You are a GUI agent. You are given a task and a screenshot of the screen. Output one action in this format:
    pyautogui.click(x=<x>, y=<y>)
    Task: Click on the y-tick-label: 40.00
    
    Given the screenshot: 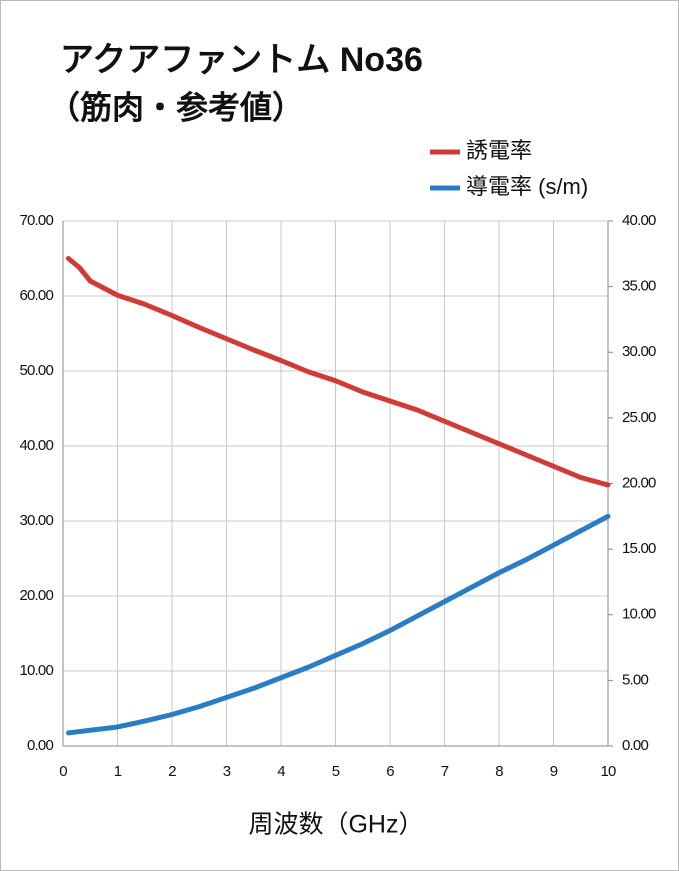 What is the action you would take?
    pyautogui.click(x=36, y=445)
    